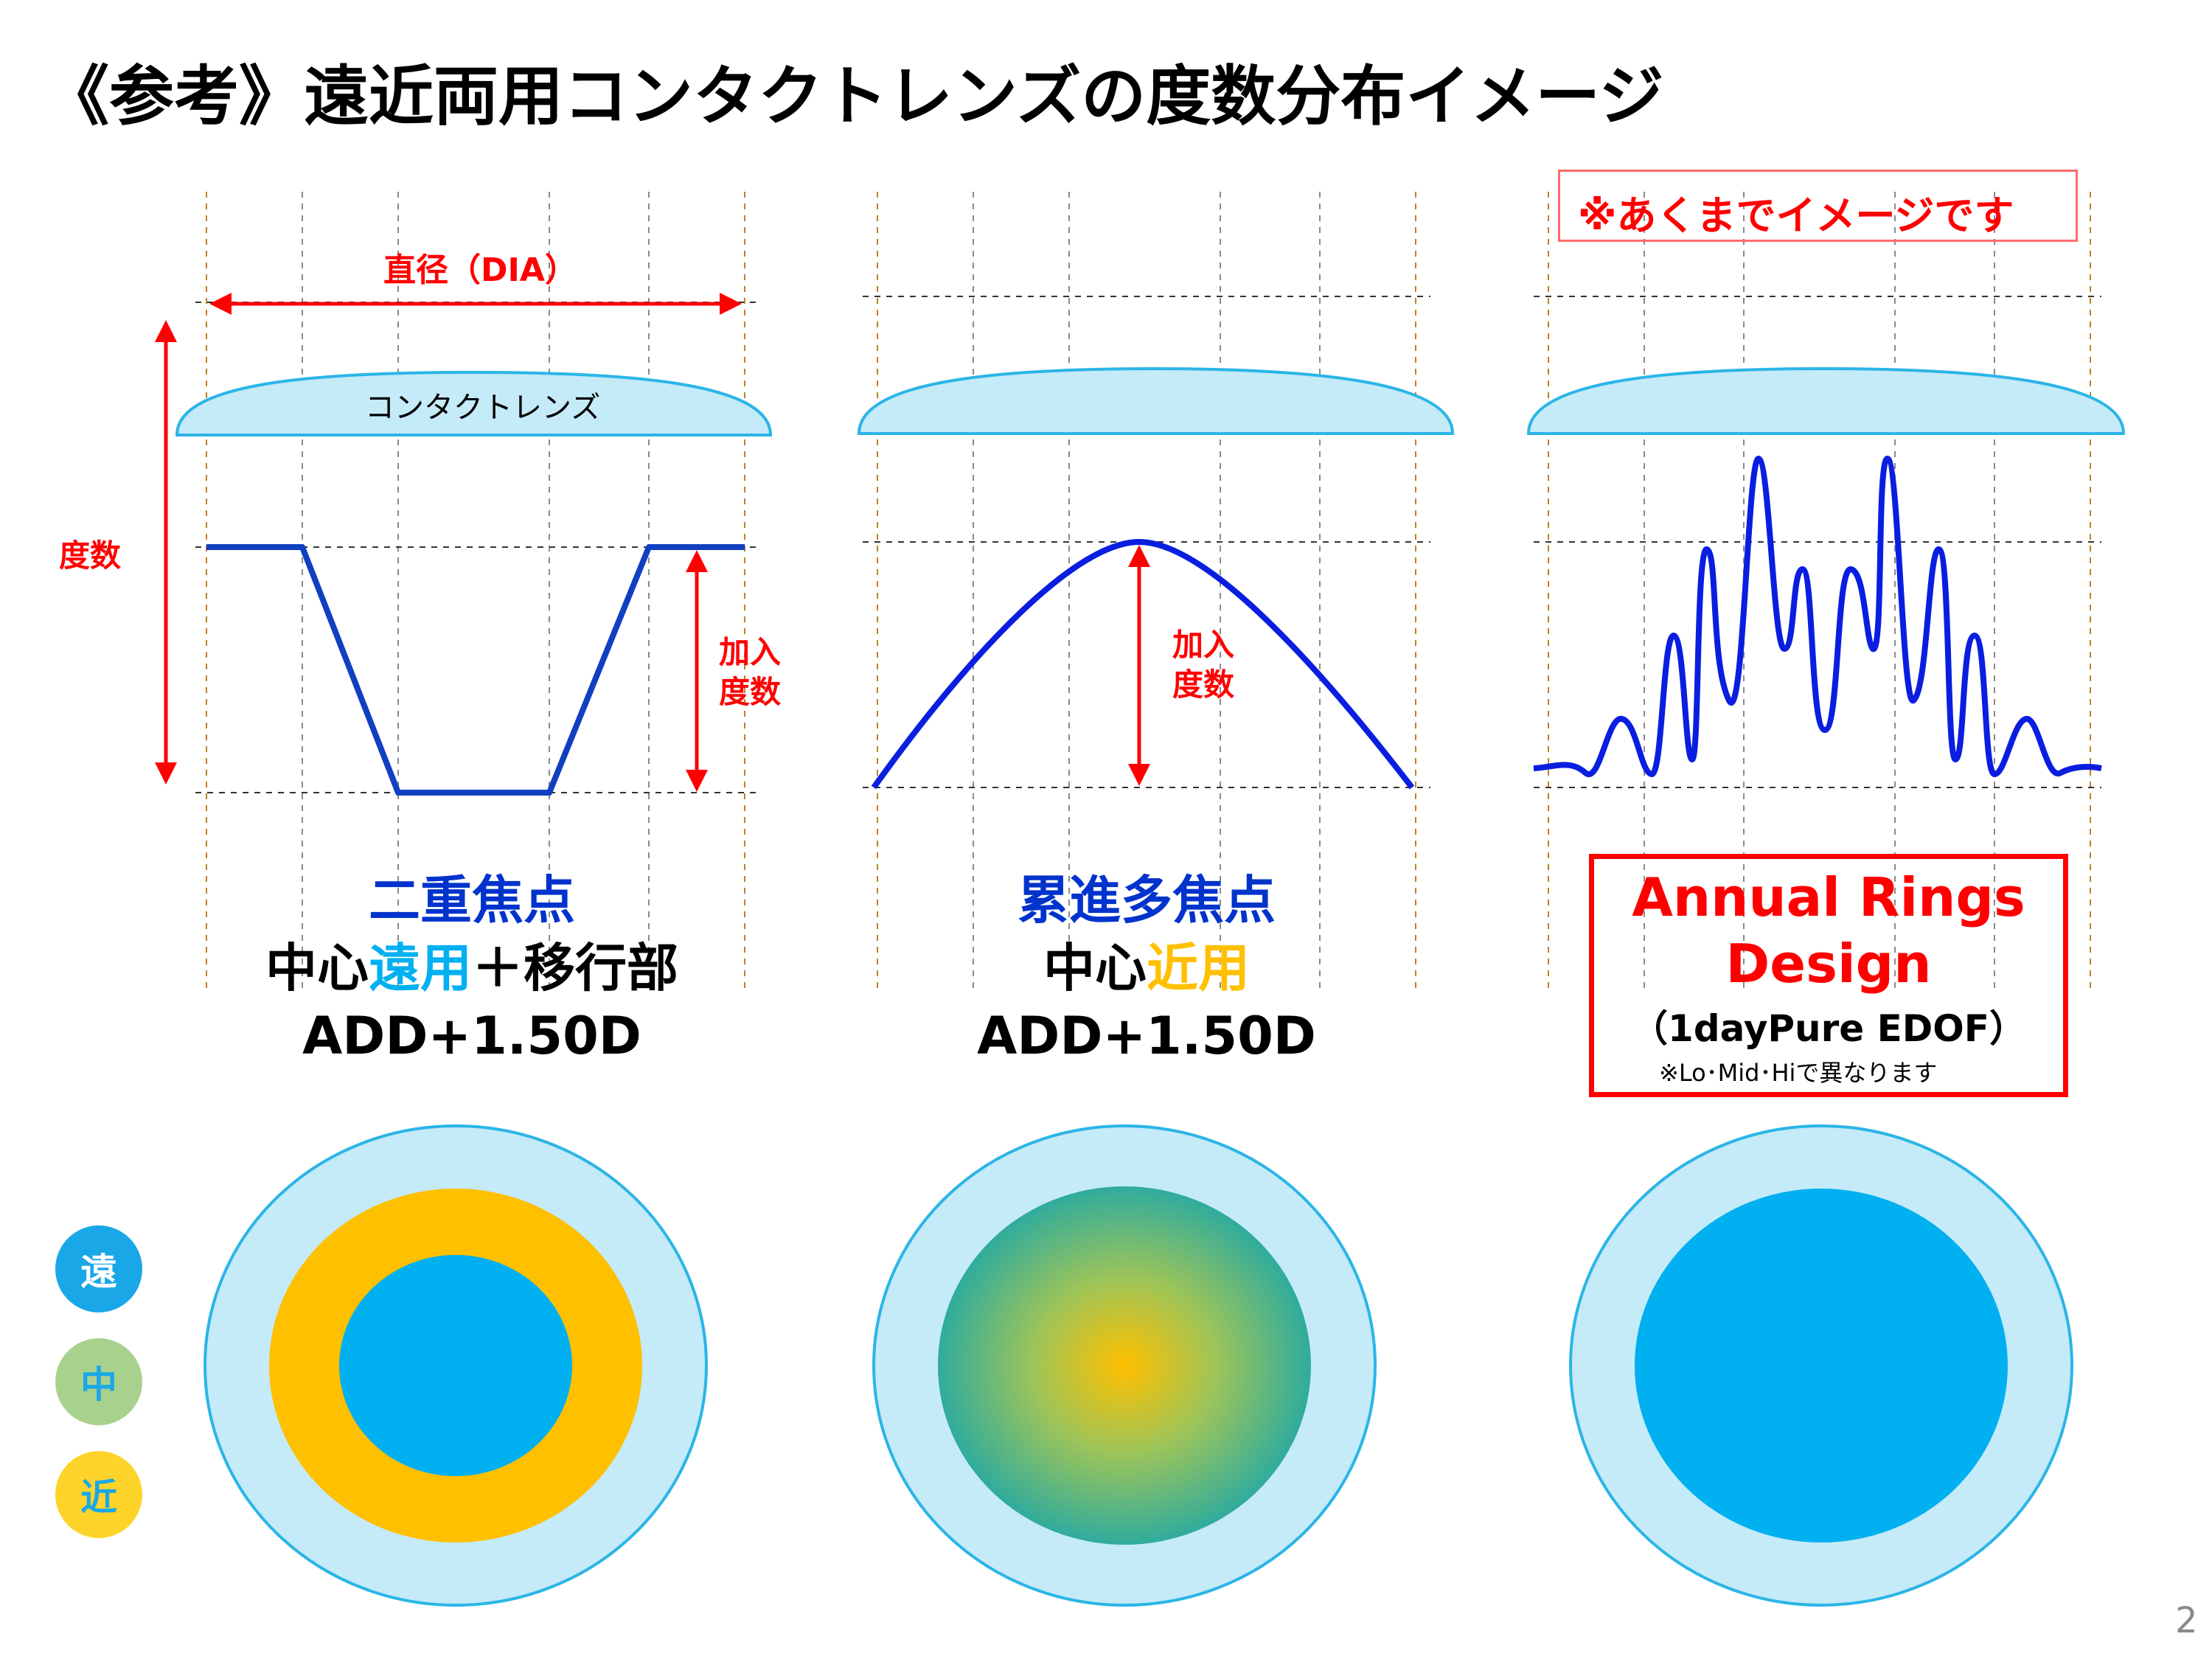 Image resolution: width=2212 pixels, height=1659 pixels. What do you see at coordinates (1828, 964) in the screenshot?
I see `caption-annual-rings-line2: Design` at bounding box center [1828, 964].